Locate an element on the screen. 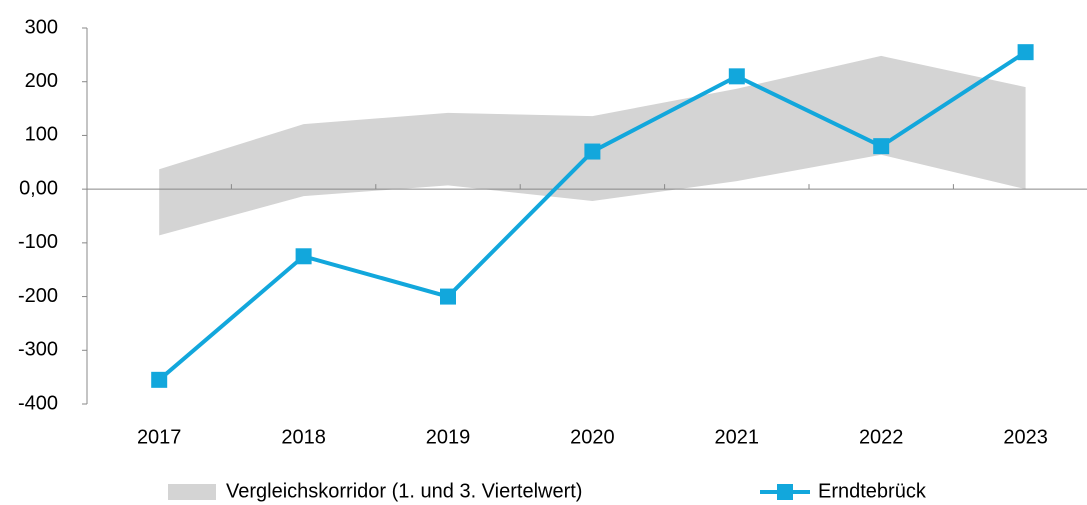  x-tick-label: 2017 is located at coordinates (159, 437).